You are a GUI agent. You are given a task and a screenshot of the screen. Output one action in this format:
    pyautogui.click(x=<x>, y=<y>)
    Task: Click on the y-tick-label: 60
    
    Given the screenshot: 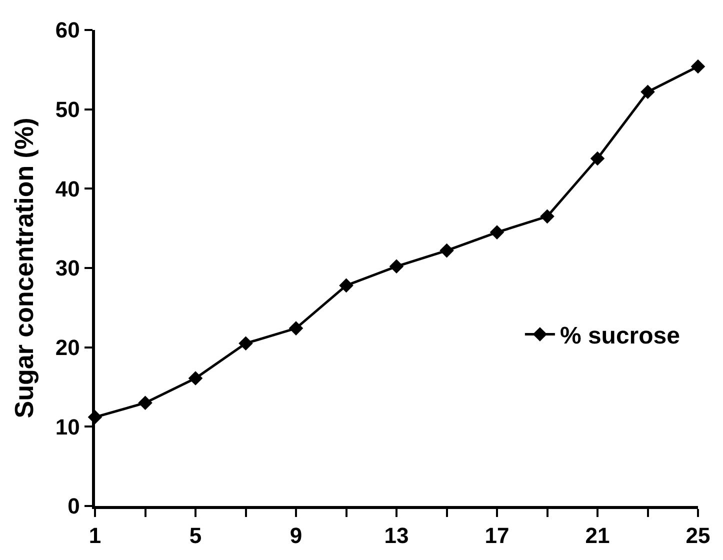 What is the action you would take?
    pyautogui.click(x=67, y=30)
    